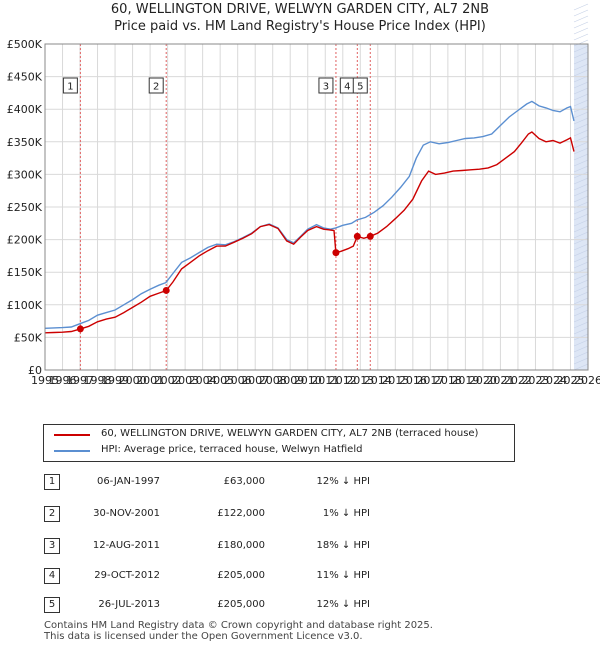 This screenshot has height=650, width=600. I want to click on sale-label: 3, so click(326, 87).